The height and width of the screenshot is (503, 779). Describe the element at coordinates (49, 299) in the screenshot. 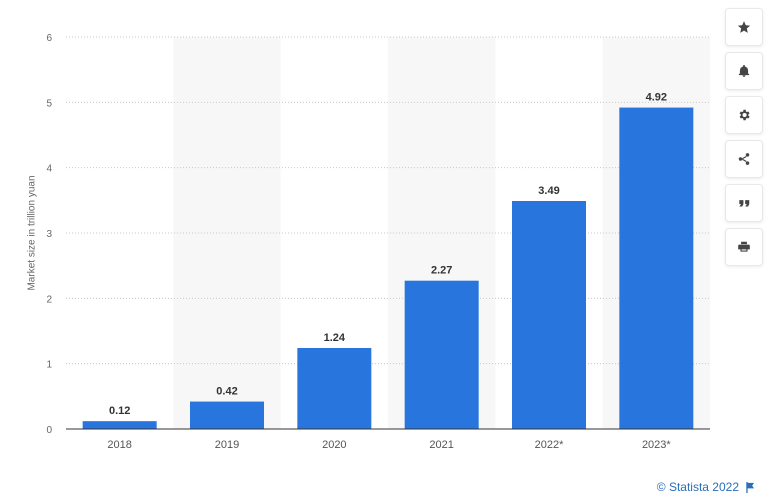

I see `y-tick-label: 2` at that location.